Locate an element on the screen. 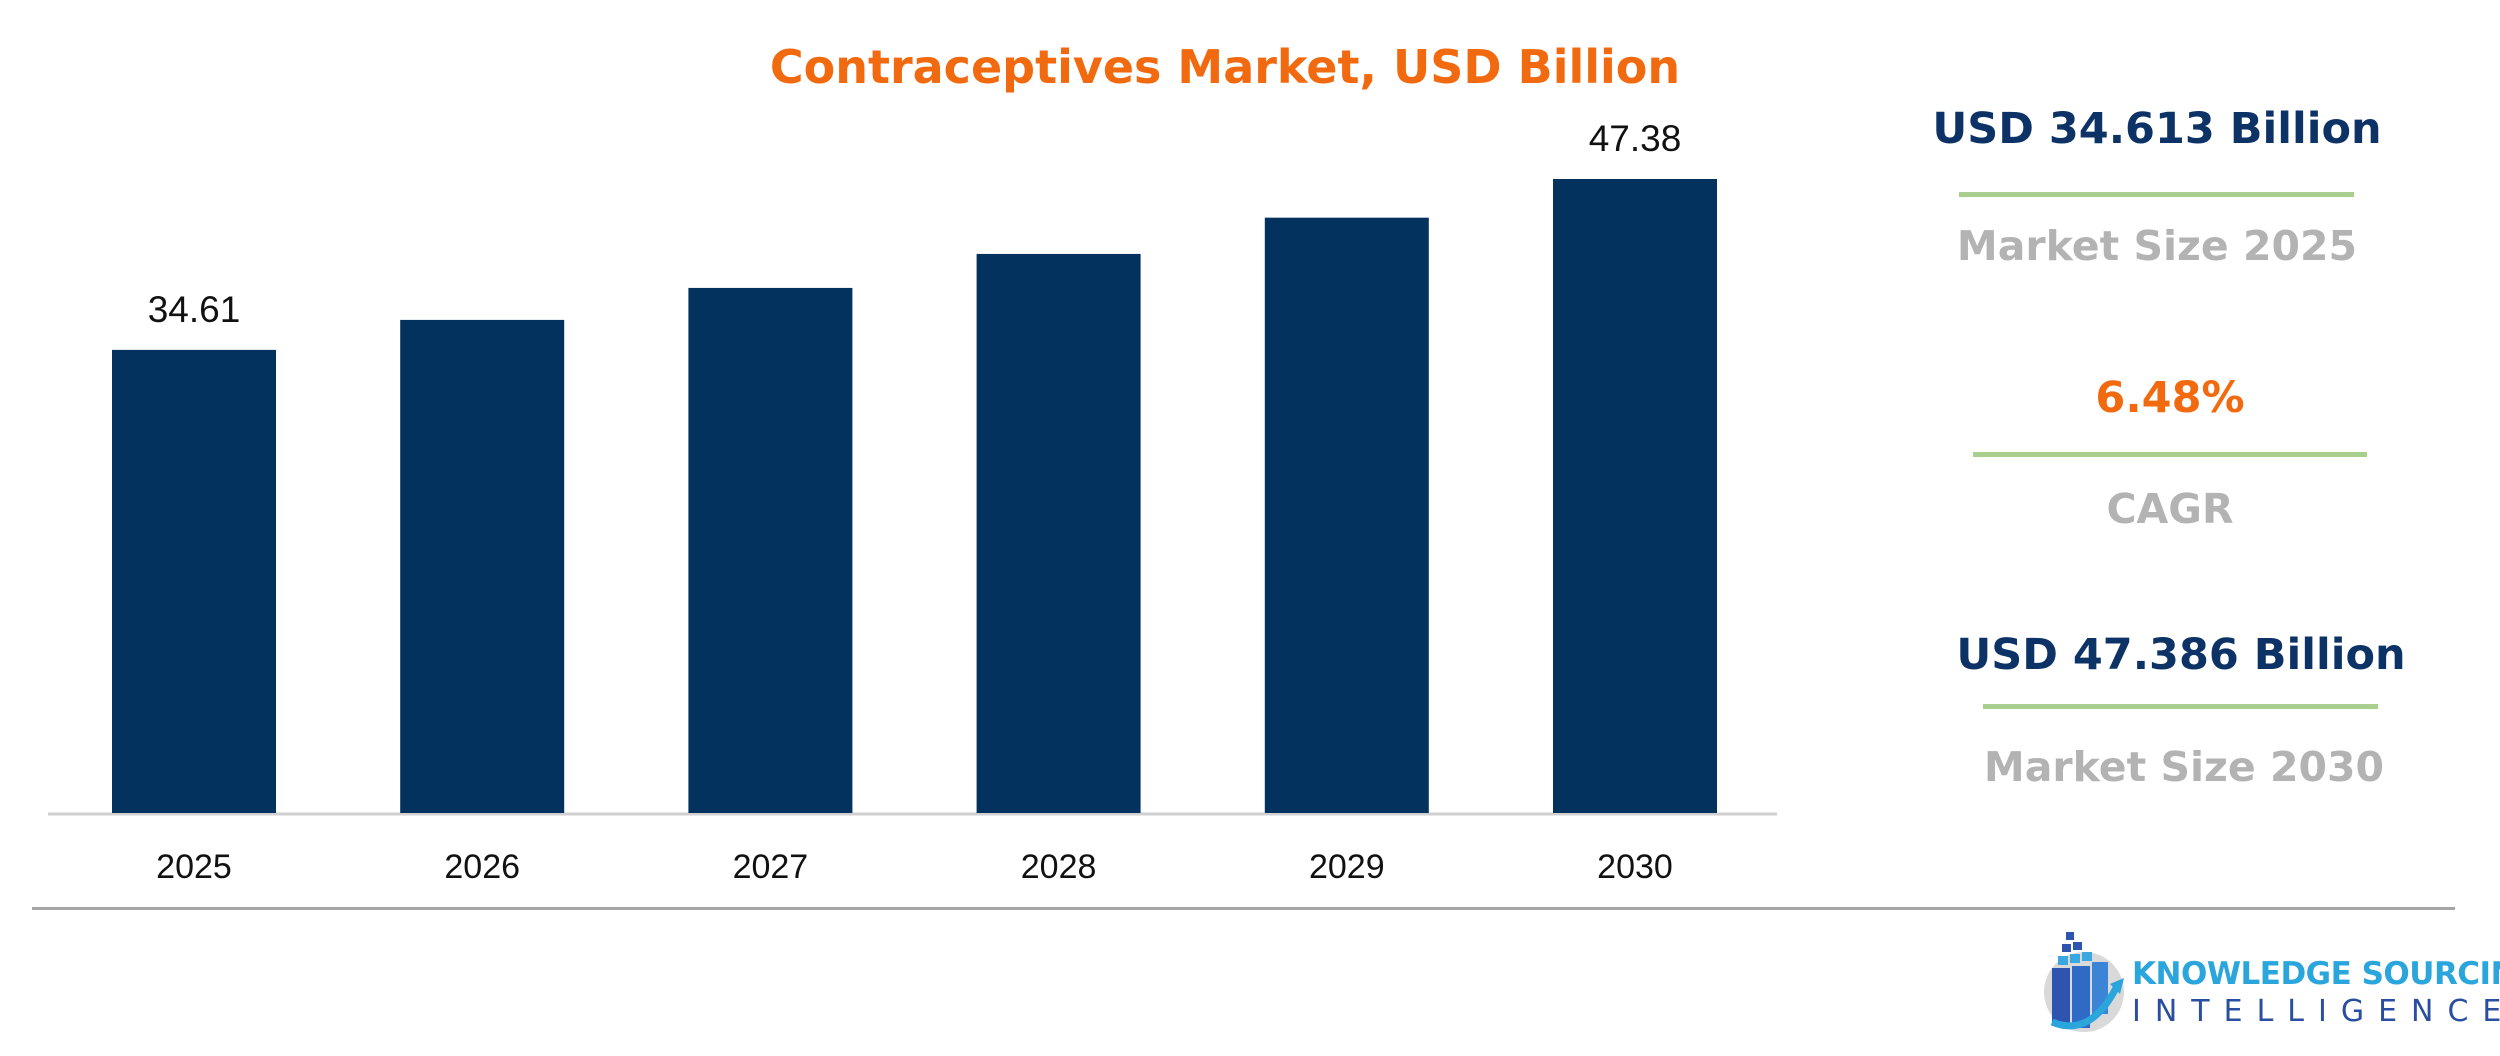 The height and width of the screenshot is (1056, 2500). x-tick-label: 2028 is located at coordinates (1059, 867).